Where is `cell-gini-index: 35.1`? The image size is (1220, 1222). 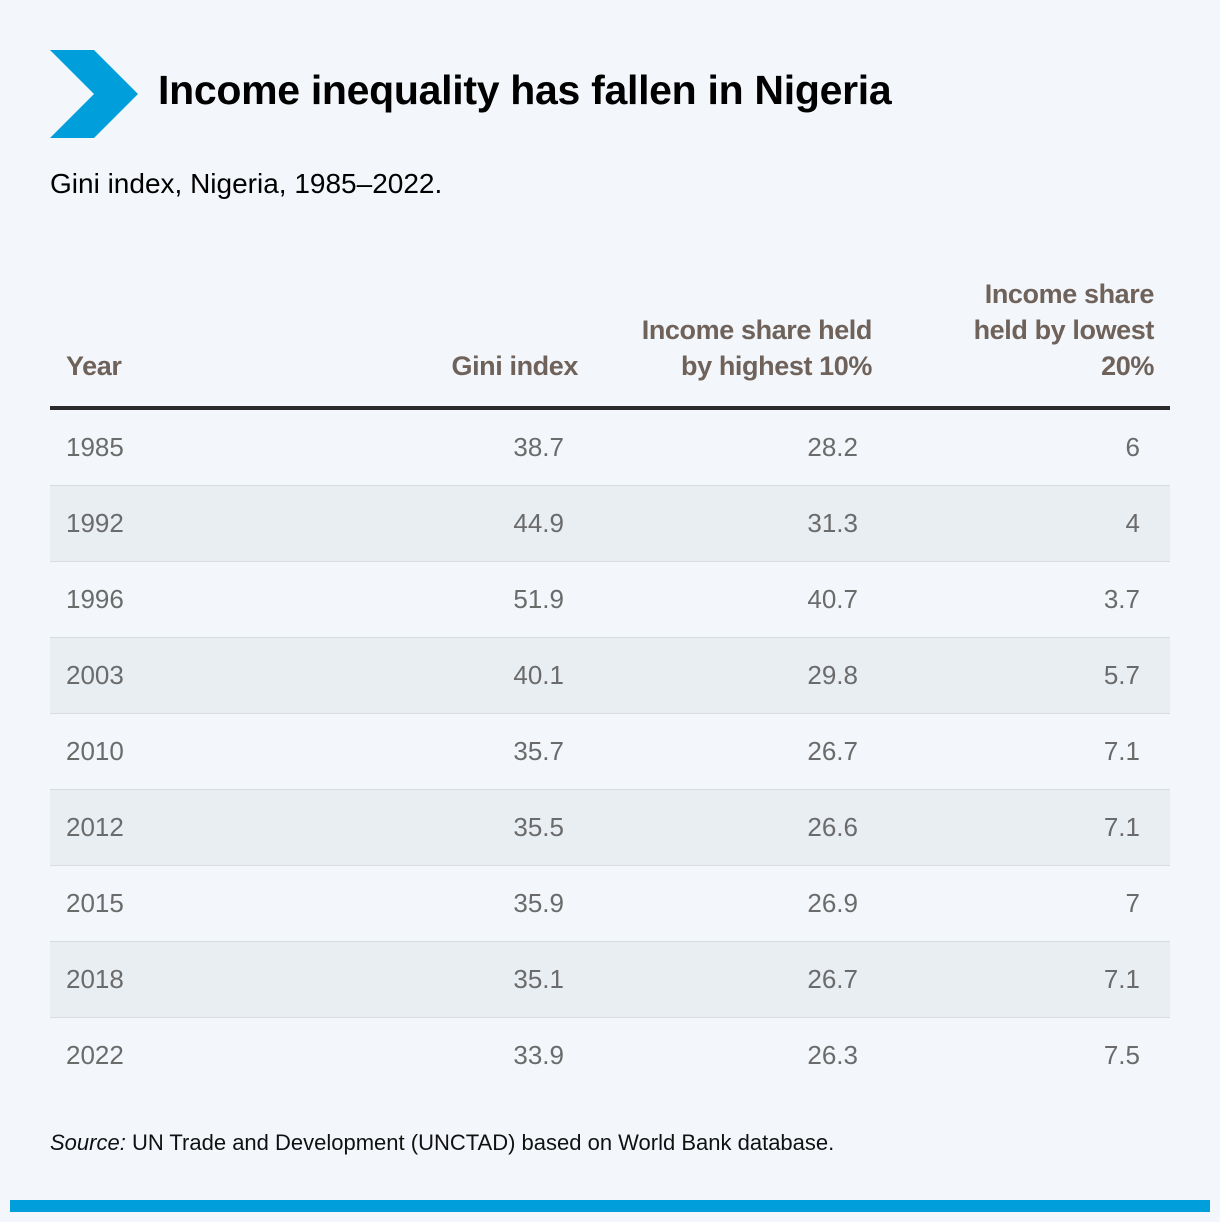 cell-gini-index: 35.1 is located at coordinates (538, 979).